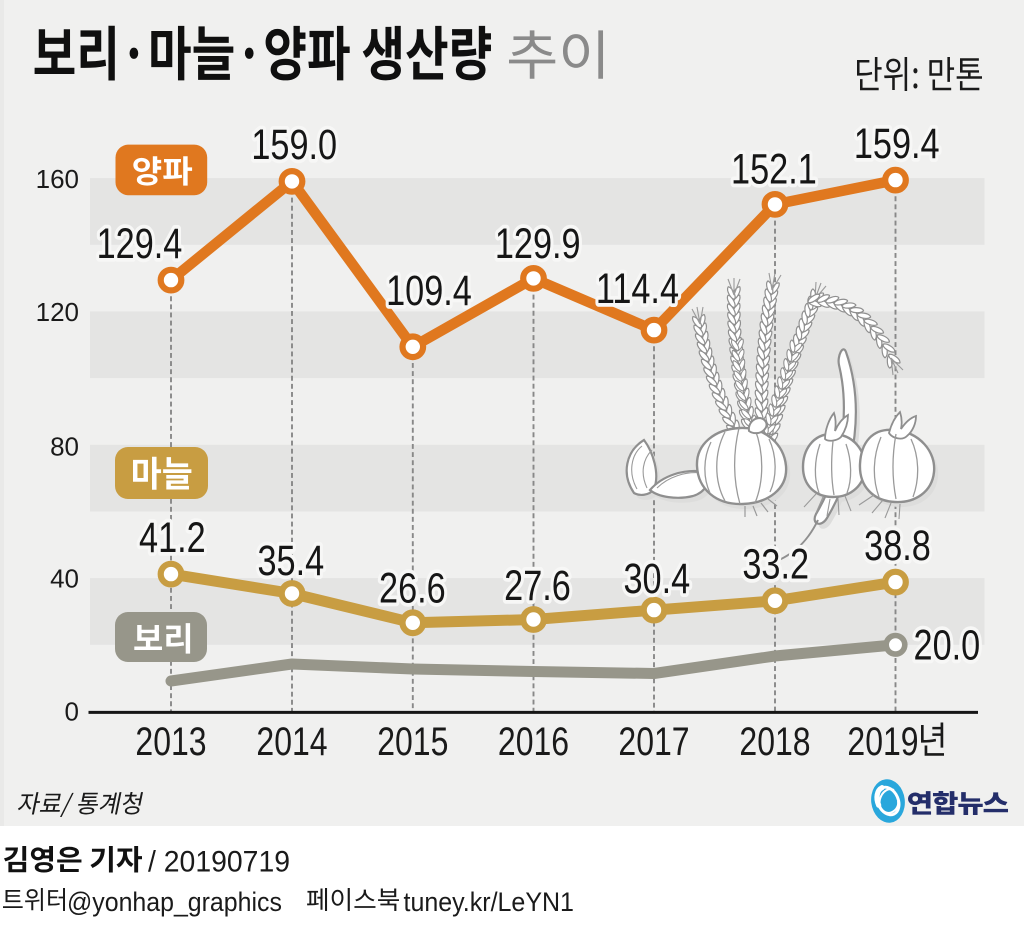 This screenshot has height=926, width=1024. What do you see at coordinates (170, 741) in the screenshot?
I see `svg-text: 2013` at bounding box center [170, 741].